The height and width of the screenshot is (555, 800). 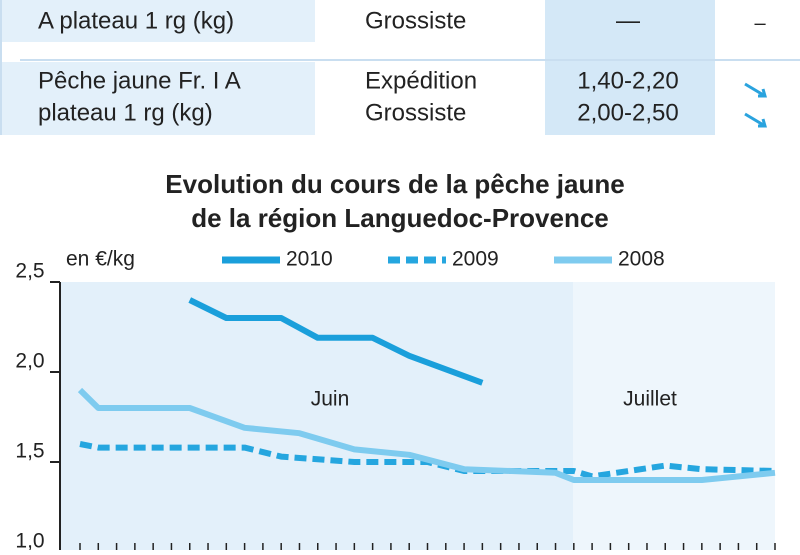 I want to click on y-tick-label: 1,5, so click(x=29, y=451).